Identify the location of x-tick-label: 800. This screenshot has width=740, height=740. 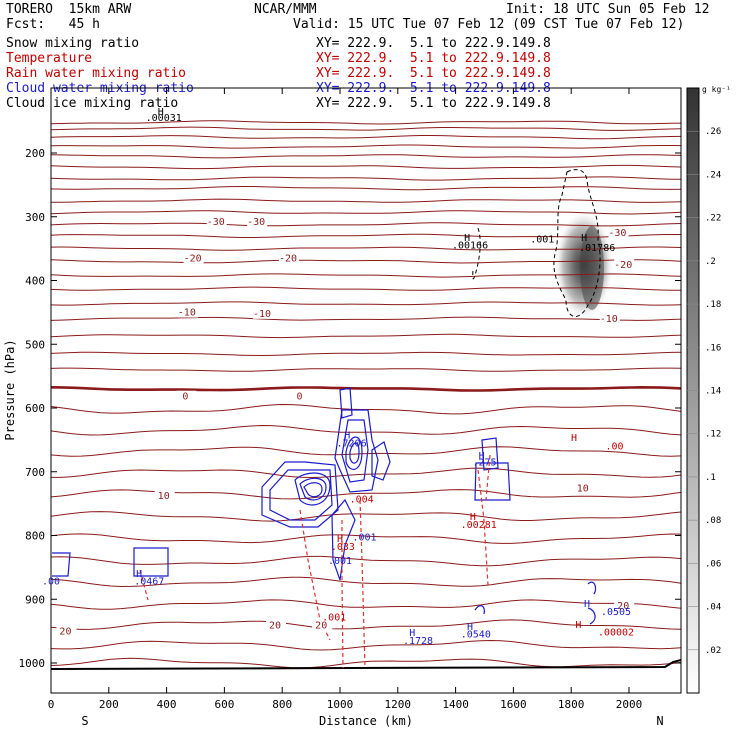
(282, 704).